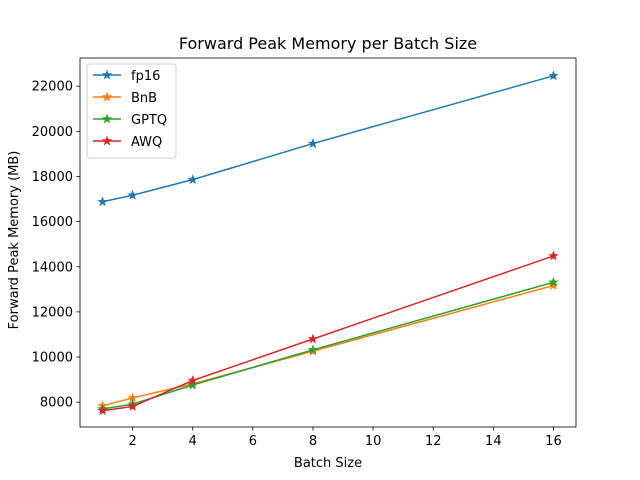 This screenshot has height=480, width=640. I want to click on x-axis-label: Batch Size, so click(328, 463).